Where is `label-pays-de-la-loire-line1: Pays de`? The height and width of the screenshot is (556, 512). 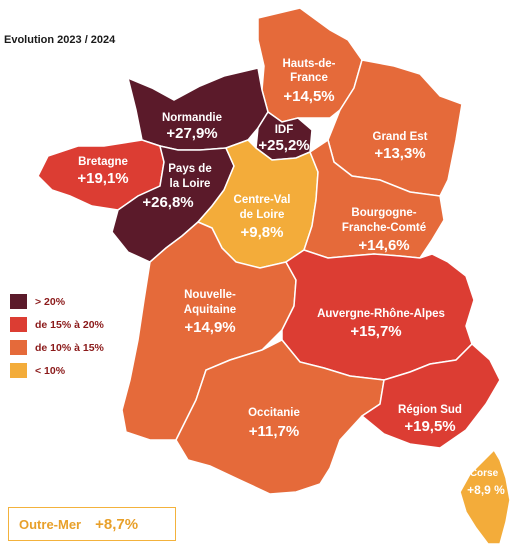 label-pays-de-la-loire-line1: Pays de is located at coordinates (189, 169).